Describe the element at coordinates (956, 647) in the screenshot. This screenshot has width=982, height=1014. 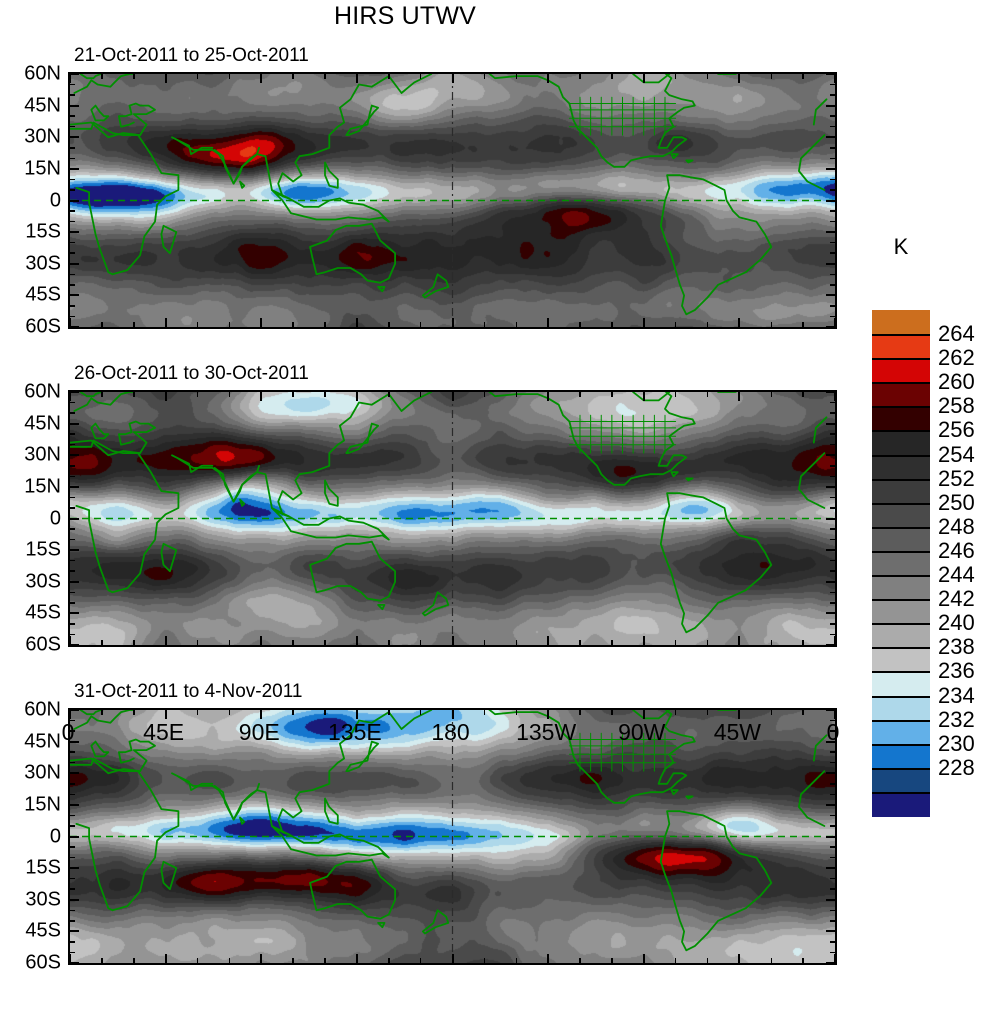
I see `colorbar-tick-label: 238` at that location.